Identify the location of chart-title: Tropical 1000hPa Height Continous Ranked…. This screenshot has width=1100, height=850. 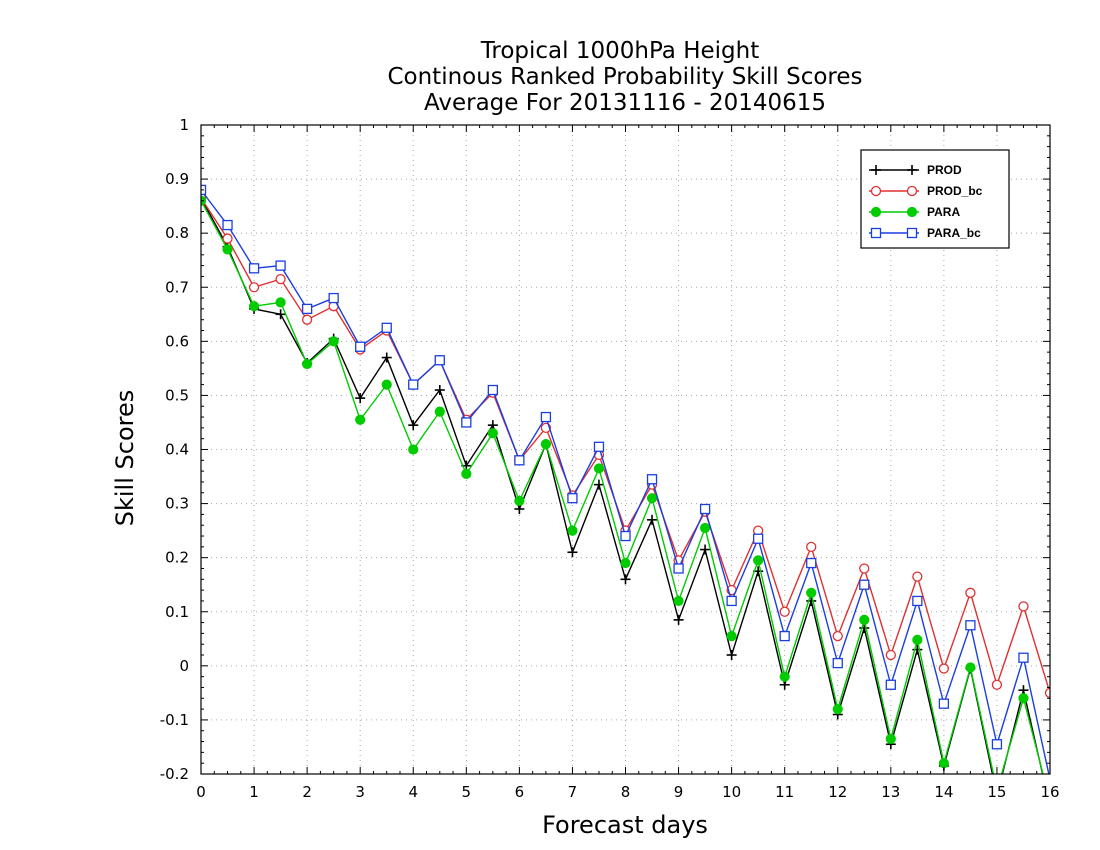
(624, 77).